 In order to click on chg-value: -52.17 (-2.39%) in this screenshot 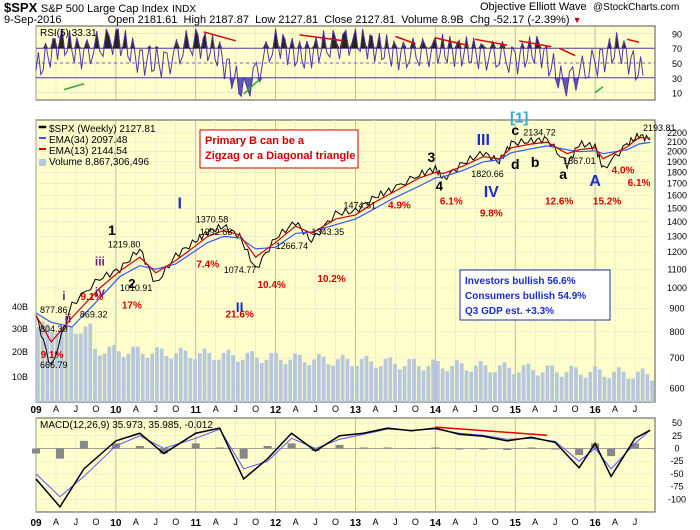, I will do `click(531, 20)`.